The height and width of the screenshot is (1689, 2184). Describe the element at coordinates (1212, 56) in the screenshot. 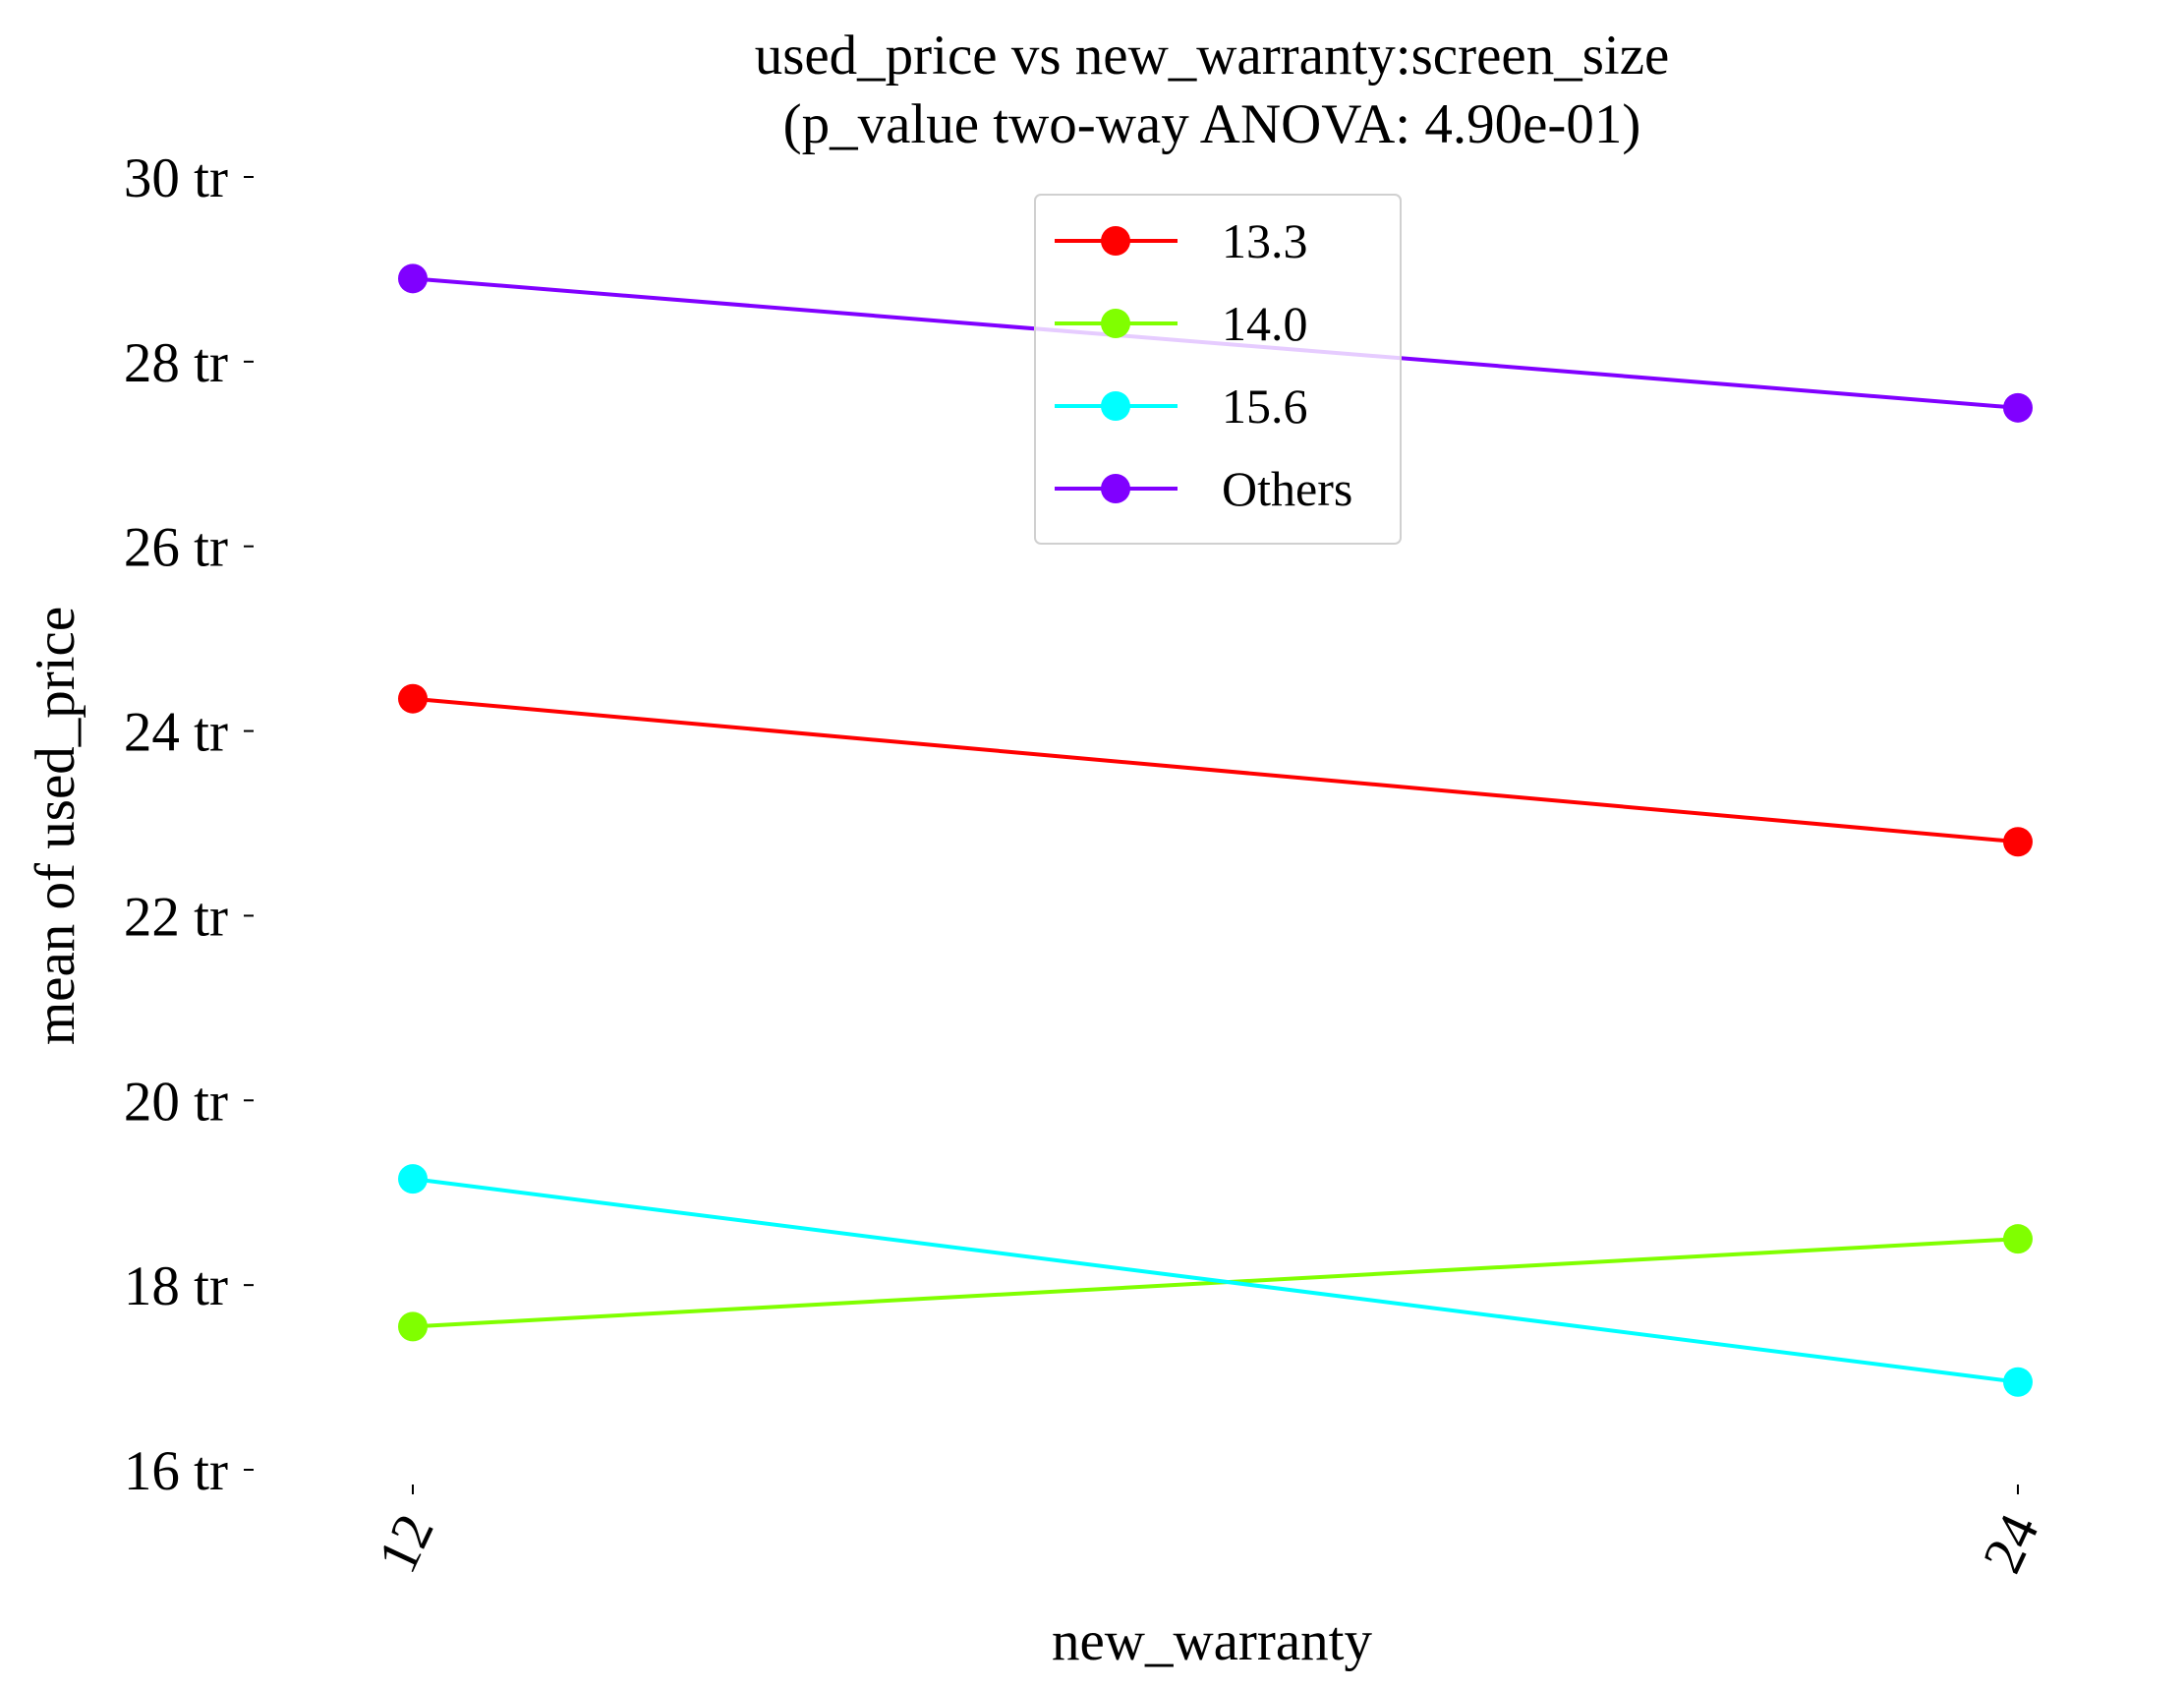

I see `chart-title: used_price vs new_warranty:screen_size` at that location.